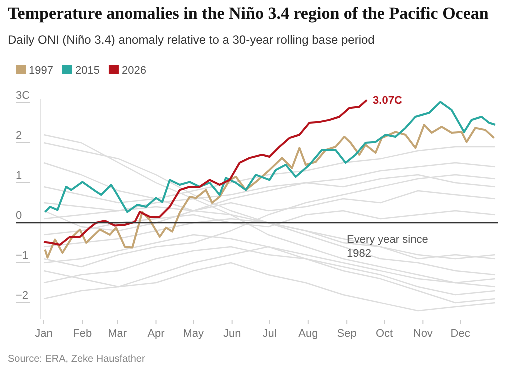 The image size is (515, 380). I want to click on y-tick-label: 0, so click(19, 216).